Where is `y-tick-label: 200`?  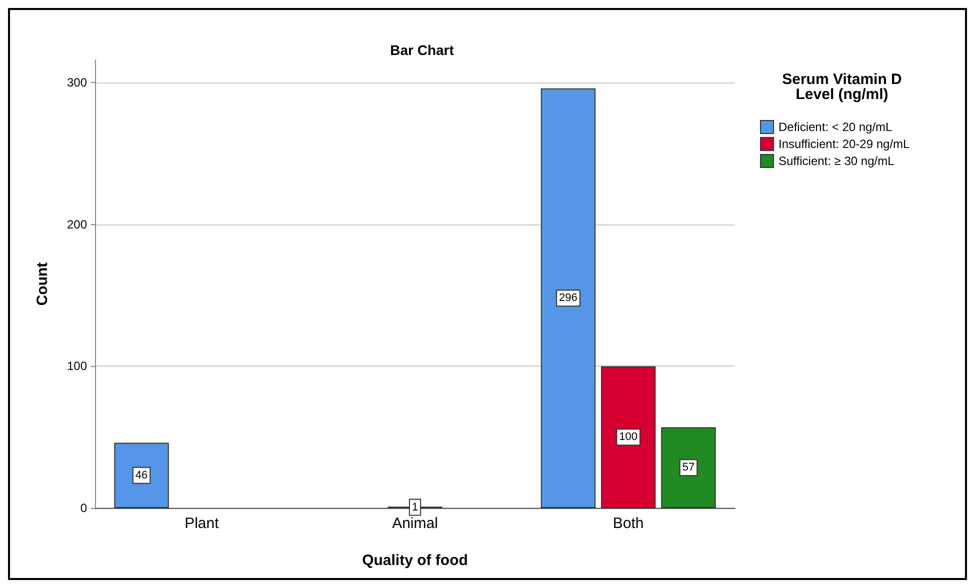 y-tick-label: 200 is located at coordinates (77, 224).